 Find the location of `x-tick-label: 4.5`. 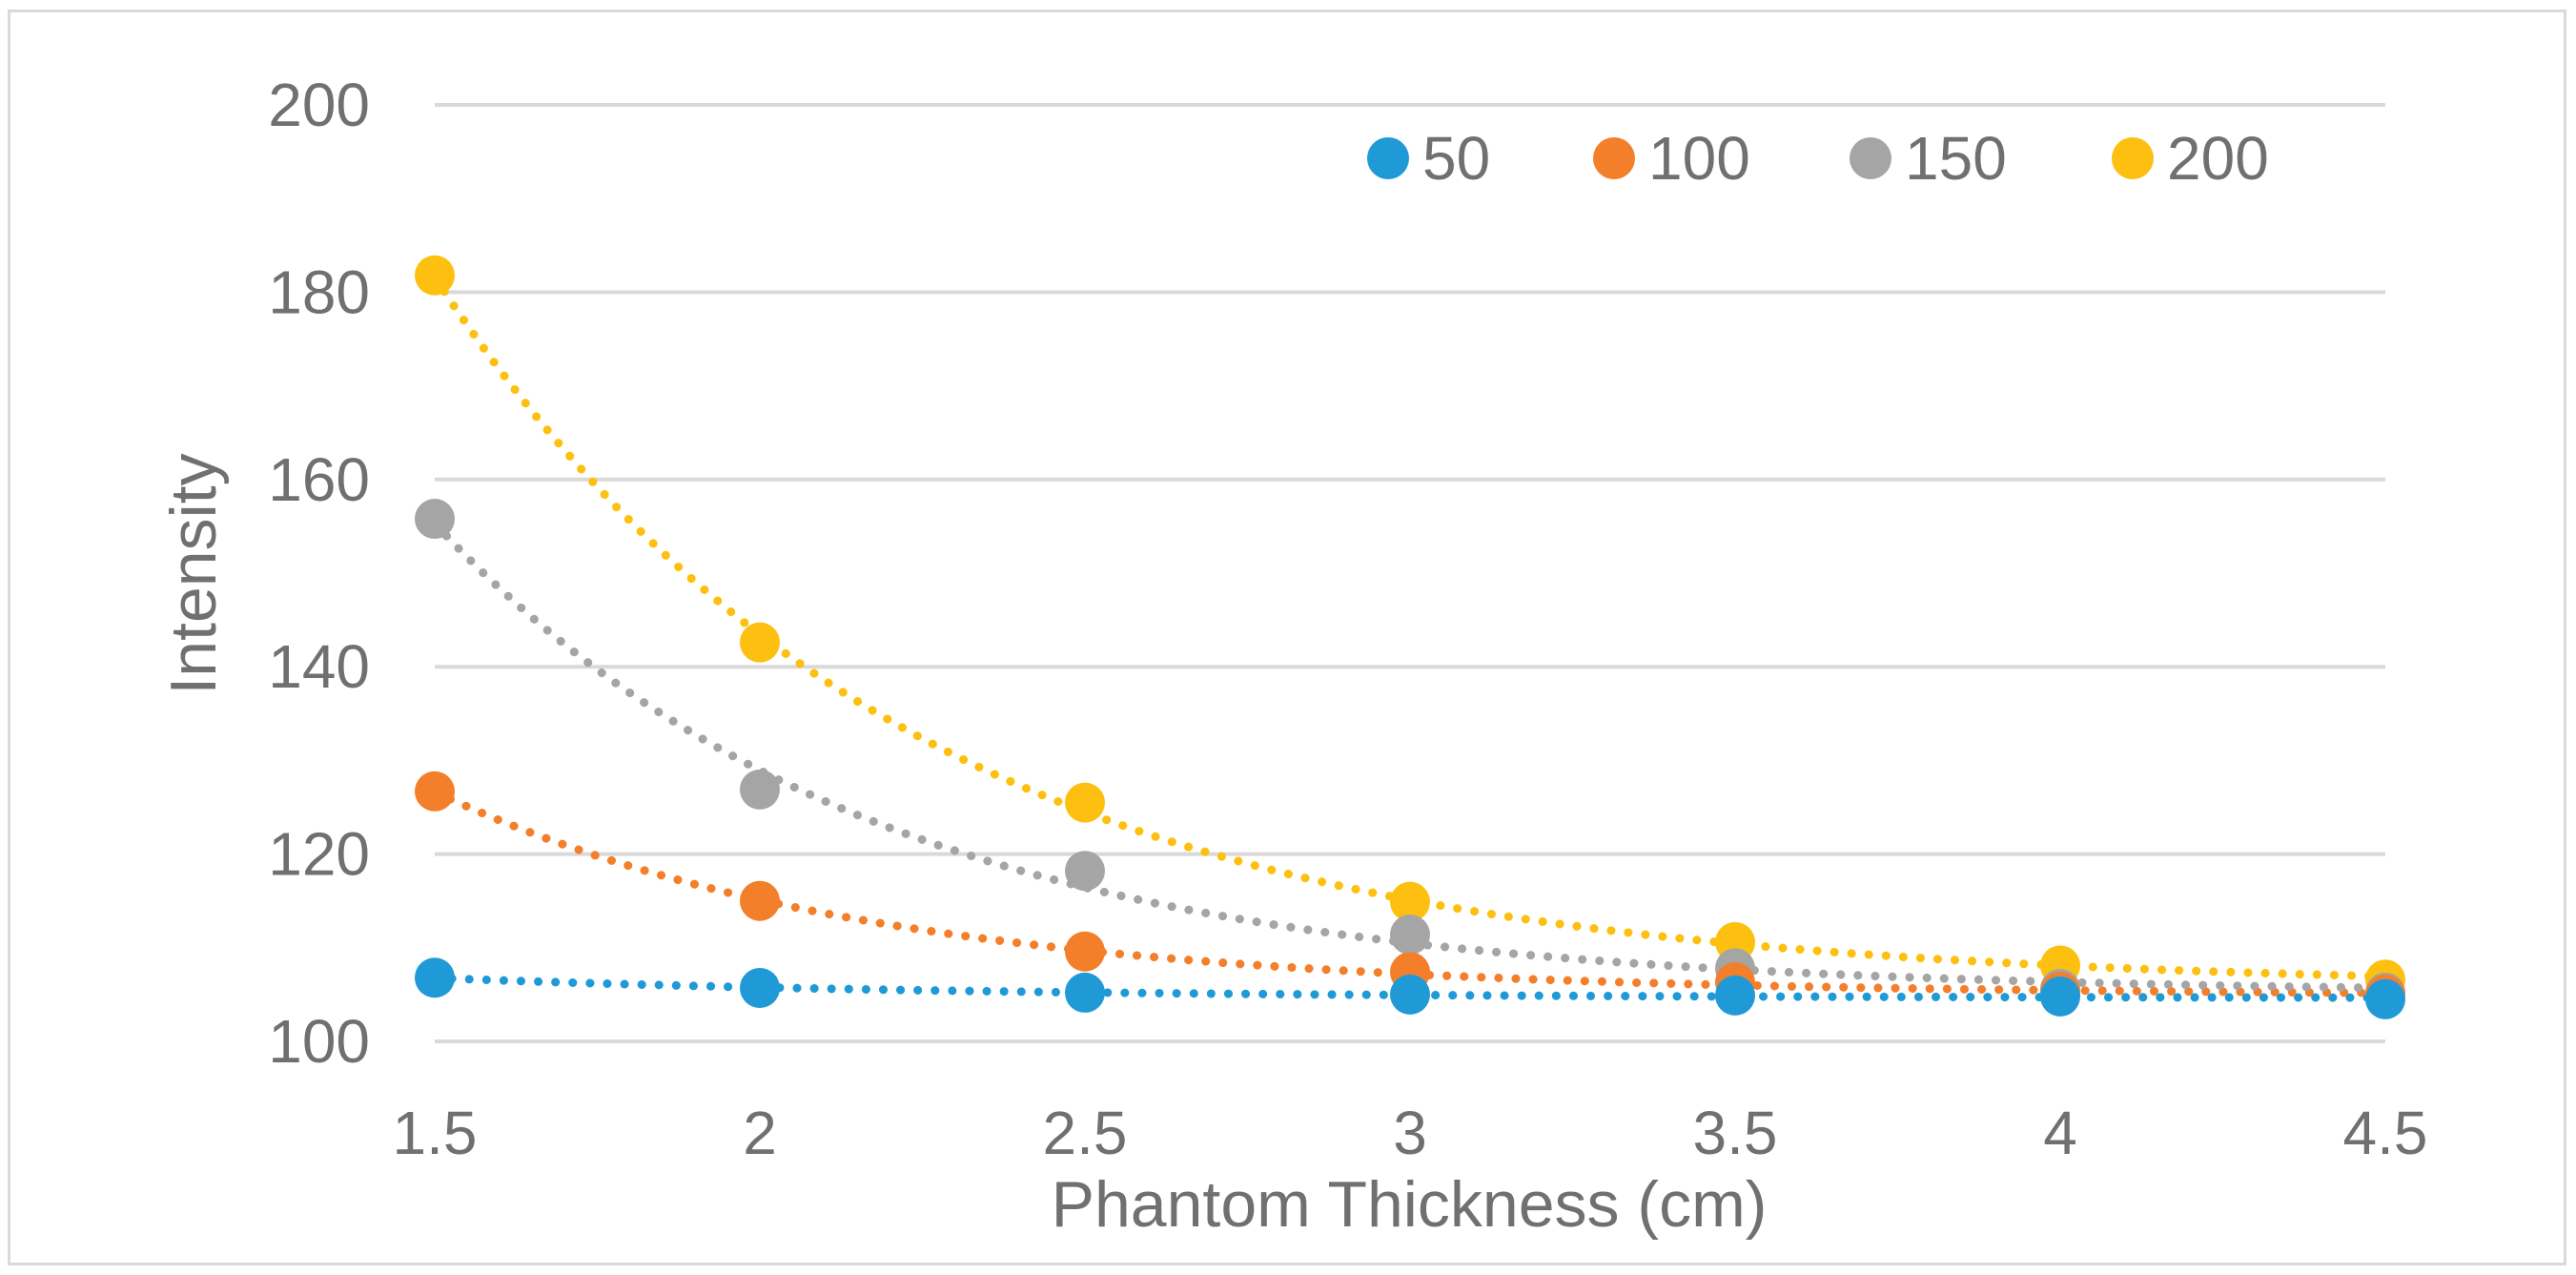

x-tick-label: 4.5 is located at coordinates (2385, 1133).